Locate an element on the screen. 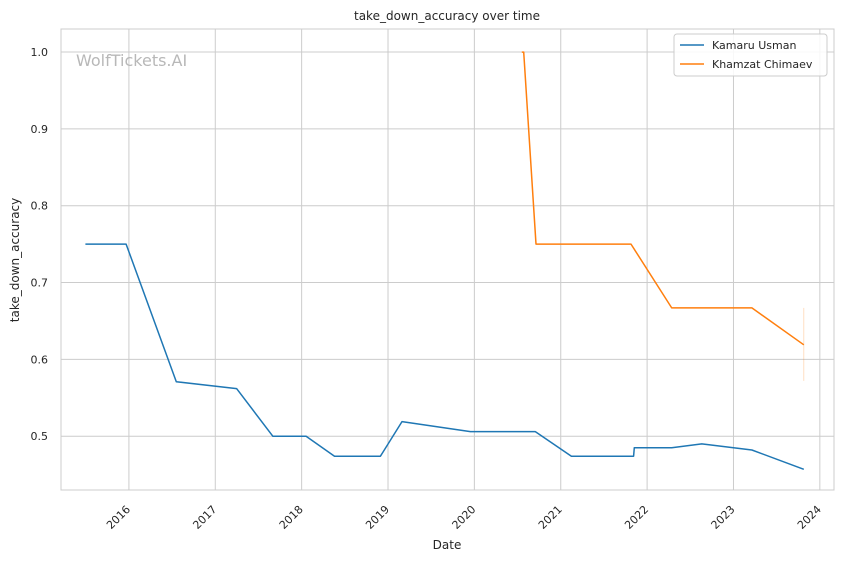  x-tick-label: 2019 is located at coordinates (377, 517).